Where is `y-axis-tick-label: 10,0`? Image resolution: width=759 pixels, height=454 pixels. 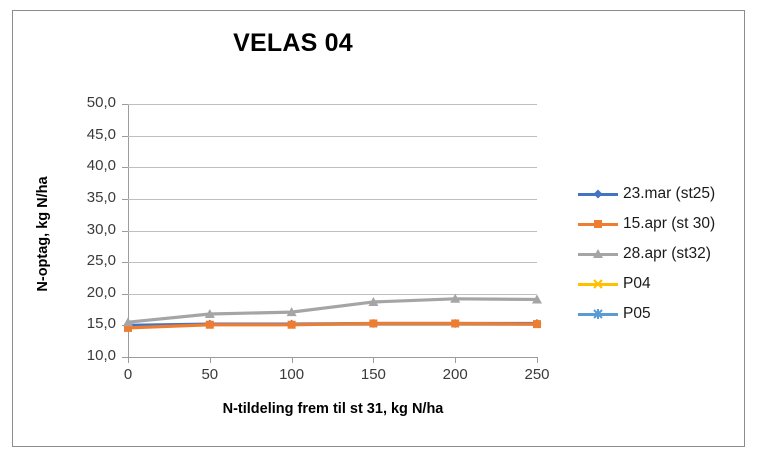 y-axis-tick-label: 10,0 is located at coordinates (101, 355).